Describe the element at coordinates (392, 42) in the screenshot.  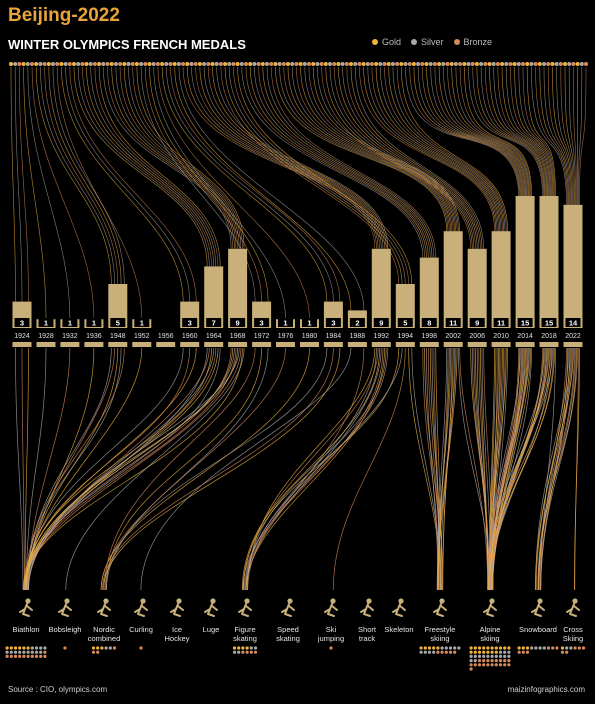
I see `legend-label-gold: Gold` at that location.